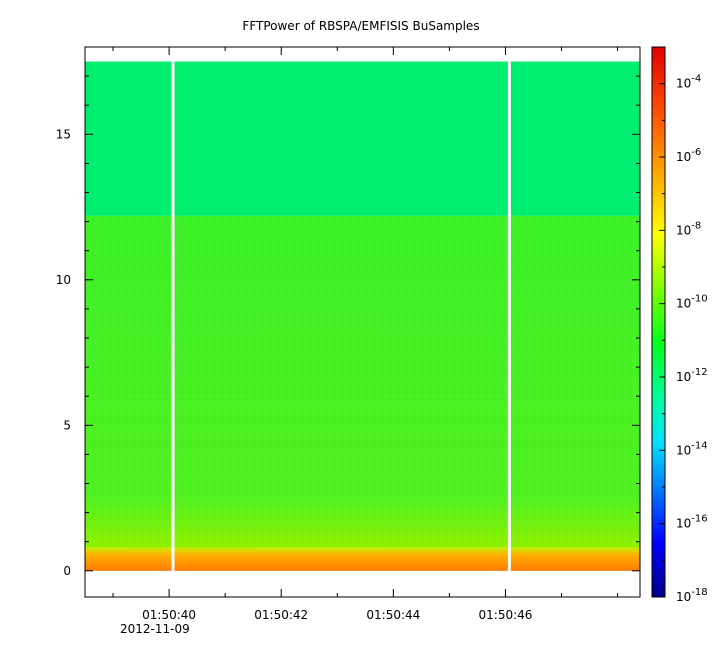 The image size is (724, 656). Describe the element at coordinates (63, 134) in the screenshot. I see `y-tick-label: 15` at that location.